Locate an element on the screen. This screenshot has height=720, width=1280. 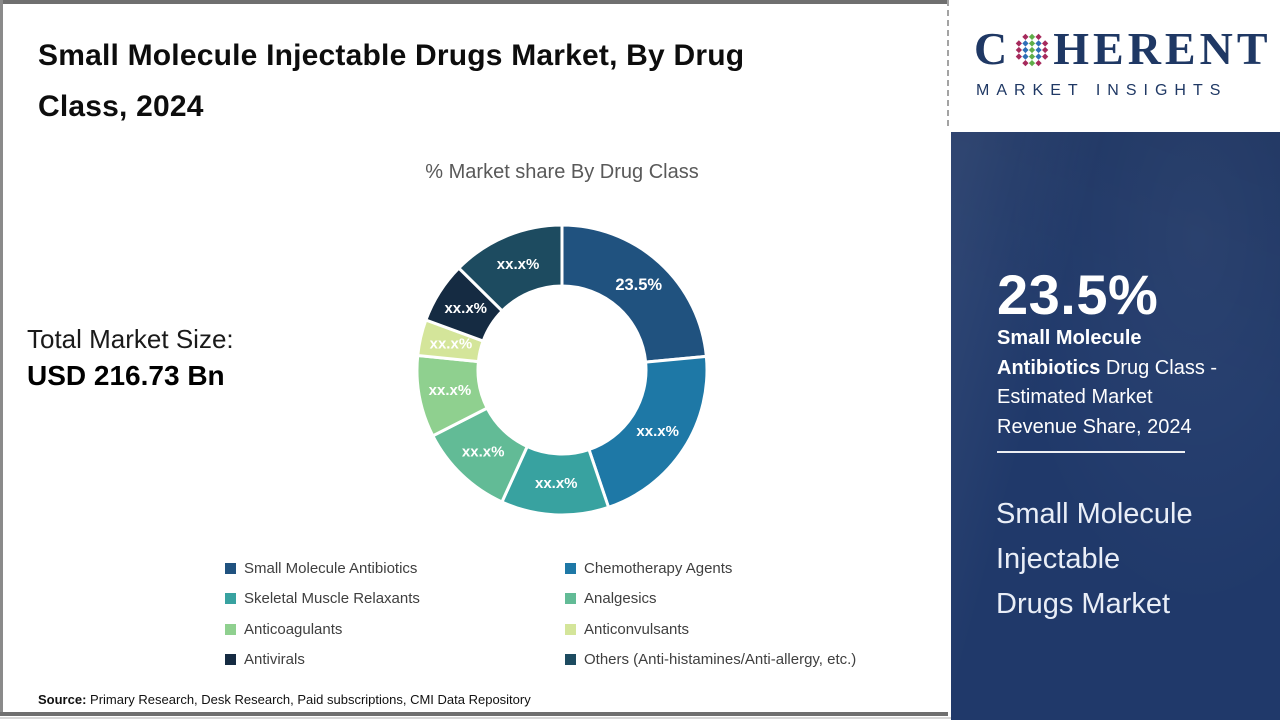
legend-item: Chemotherapy Agents is located at coordinates (755, 568).